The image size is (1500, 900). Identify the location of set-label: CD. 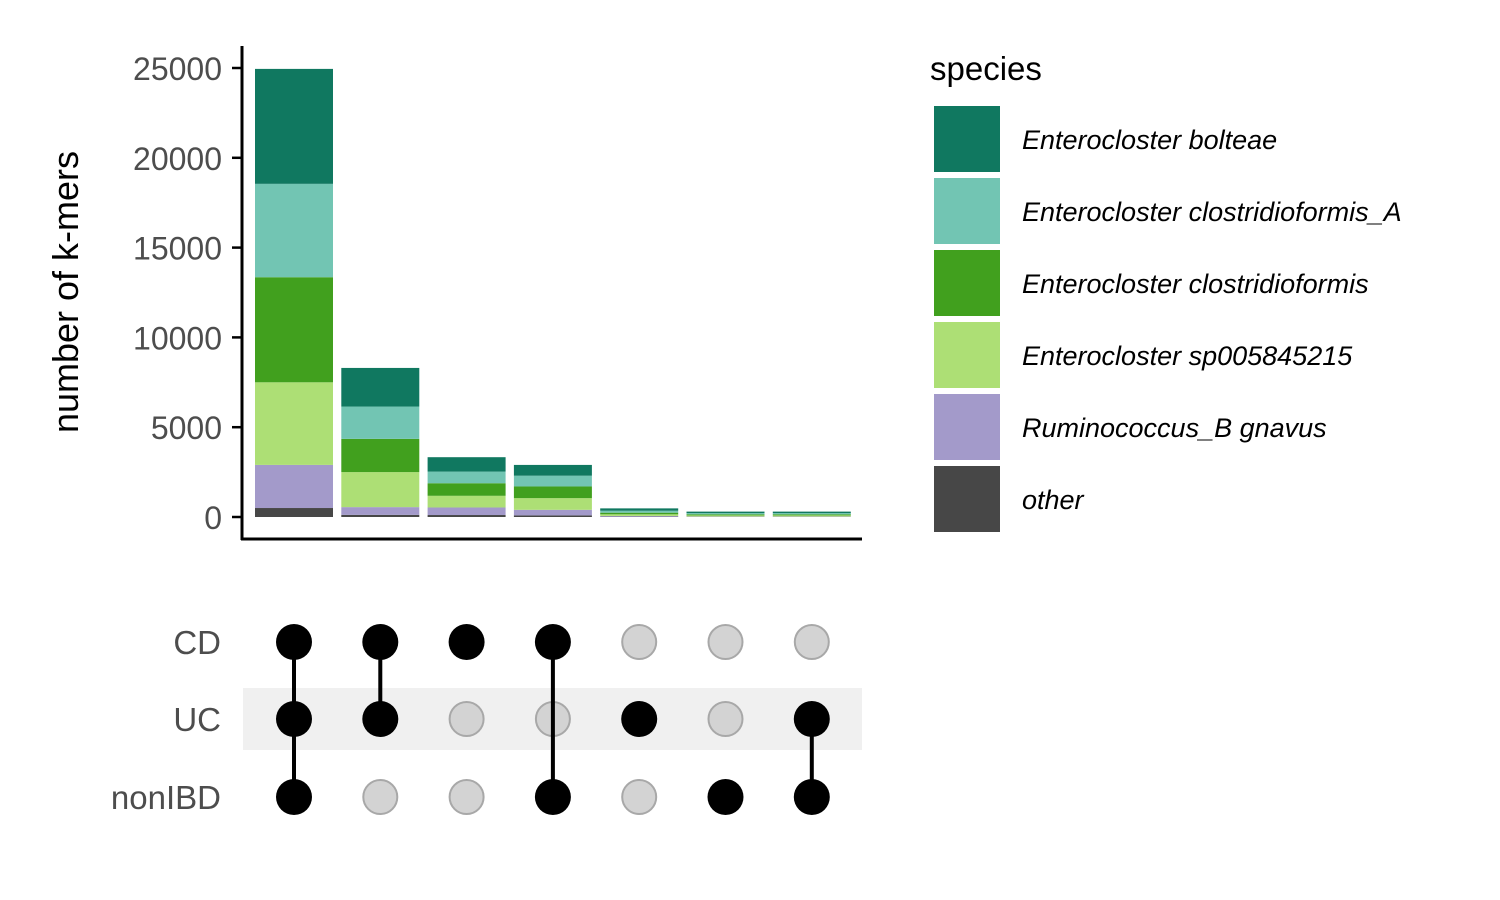
(197, 642).